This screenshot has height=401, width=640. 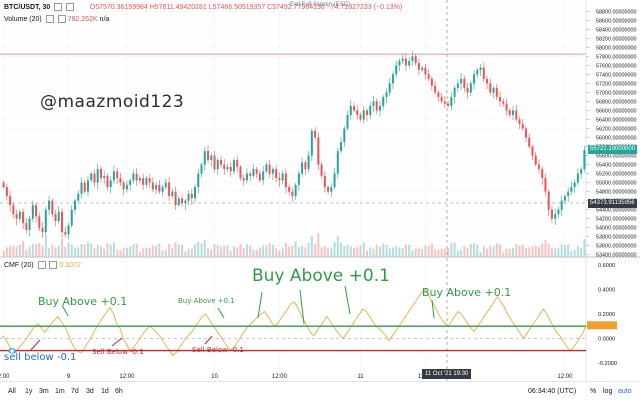 What do you see at coordinates (61, 19) in the screenshot?
I see `volume-close-icon` at bounding box center [61, 19].